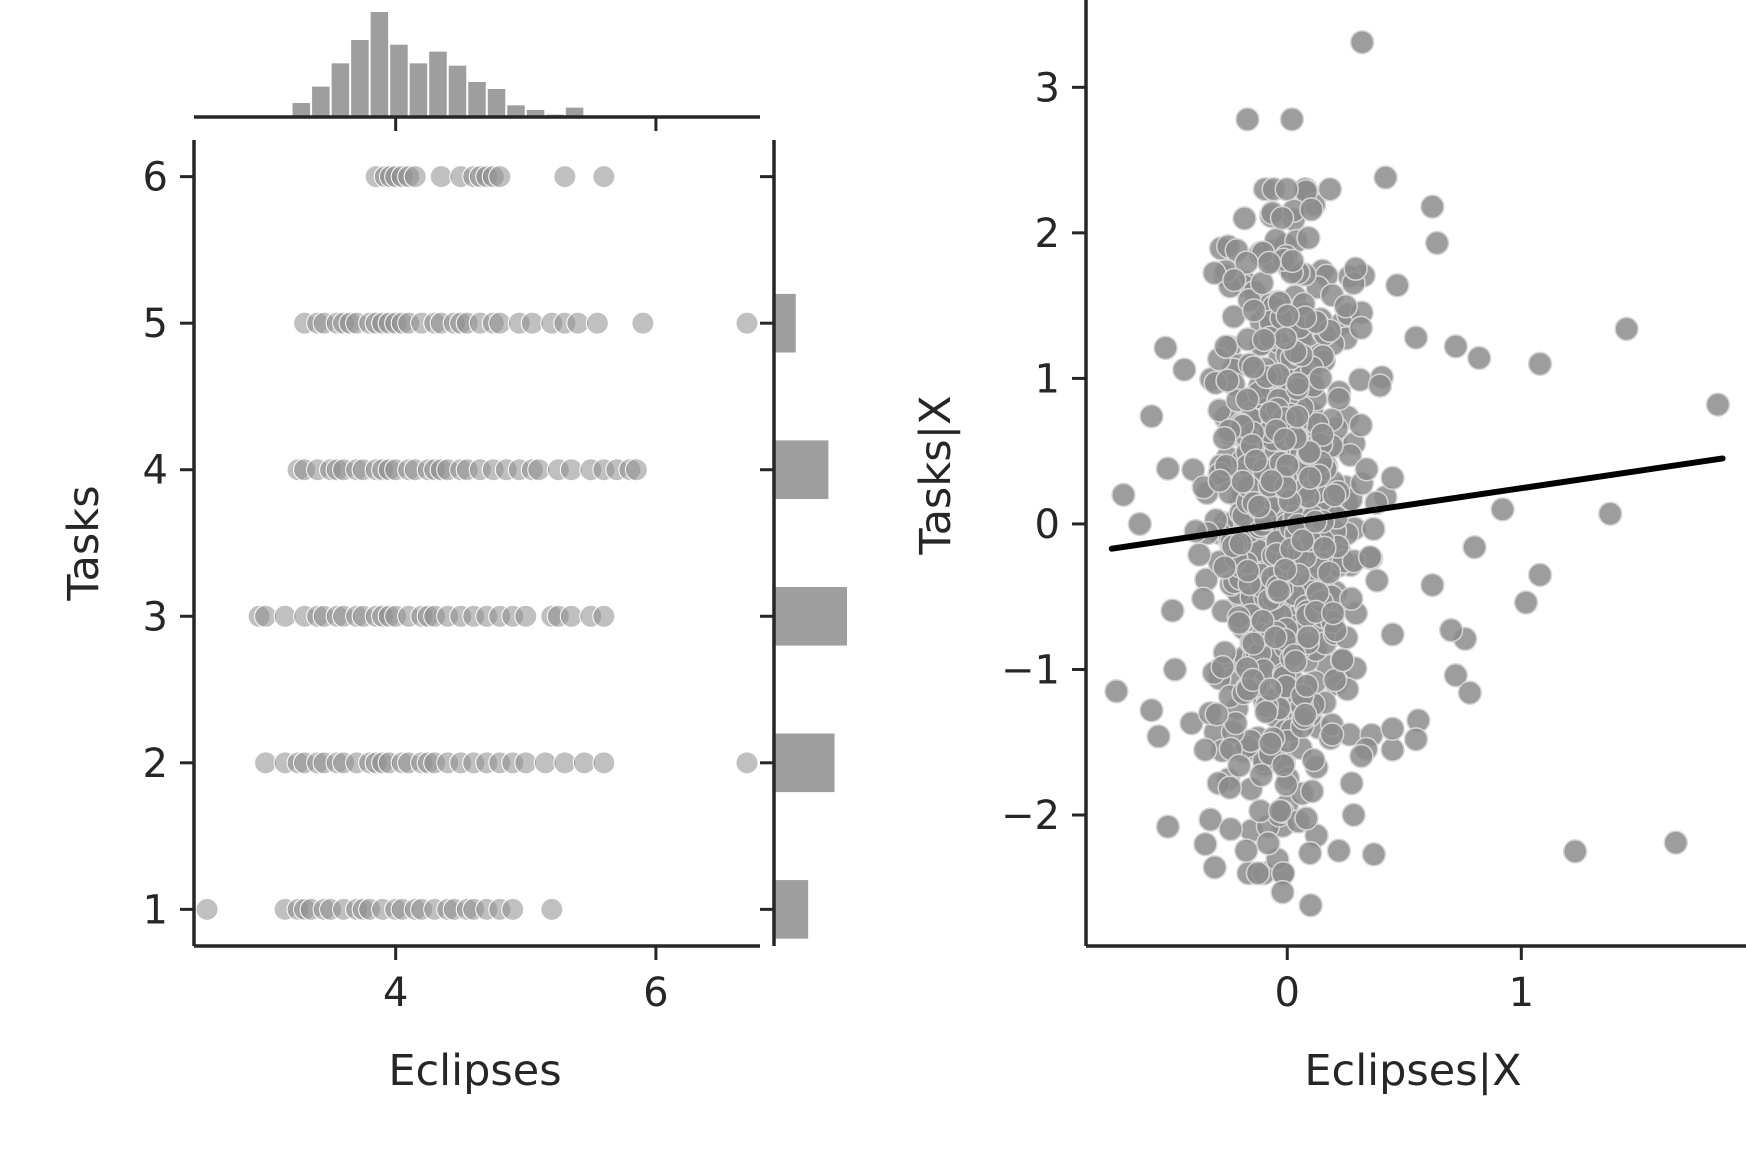  I want to click on partial-regression-y-tick-label: −2, so click(1030, 816).